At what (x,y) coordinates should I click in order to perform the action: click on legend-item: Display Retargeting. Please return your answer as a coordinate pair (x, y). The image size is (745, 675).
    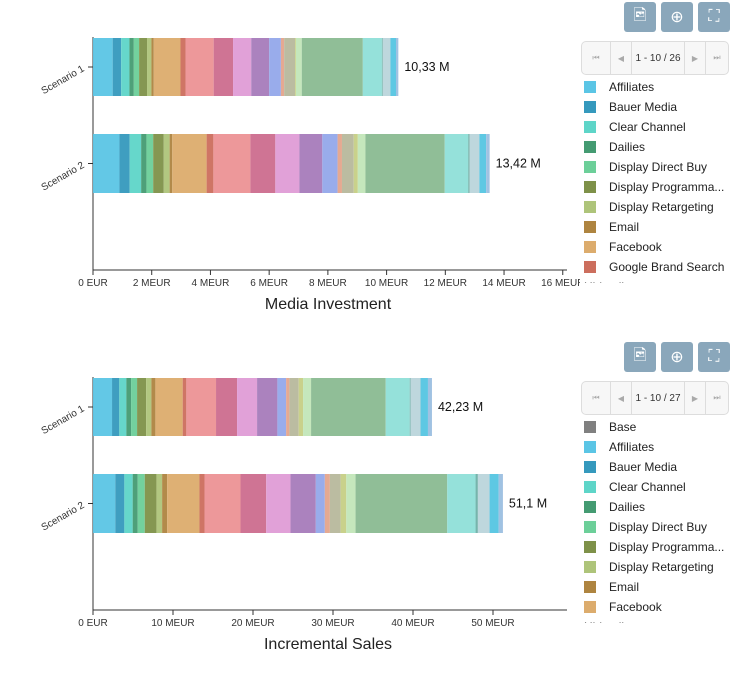
    Looking at the image, I should click on (659, 567).